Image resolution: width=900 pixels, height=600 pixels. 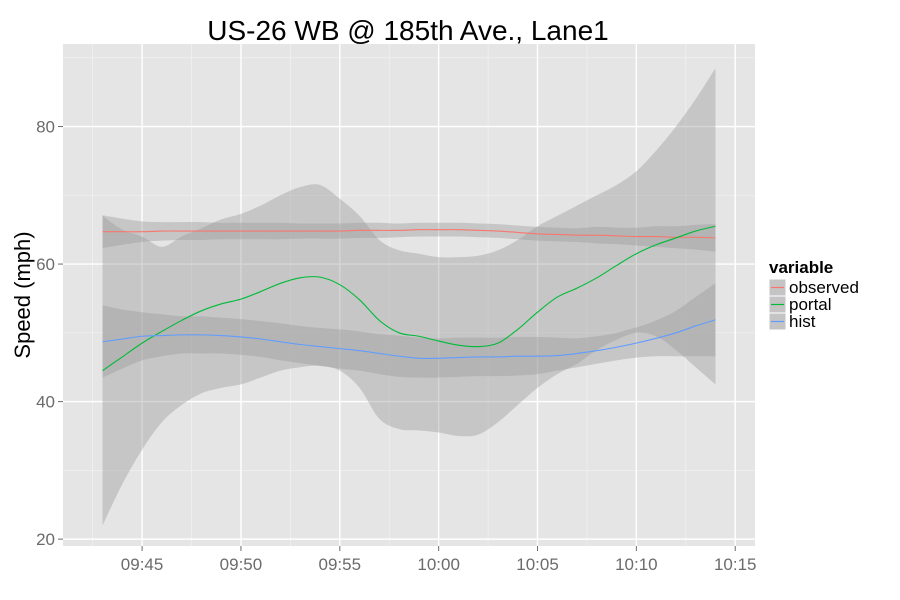 I want to click on y-axis-title: Speed (mph), so click(x=22, y=294).